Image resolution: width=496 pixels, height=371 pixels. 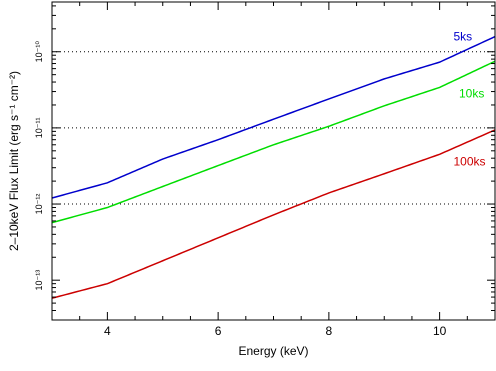 What do you see at coordinates (462, 37) in the screenshot?
I see `series-label-5ks: 5ks` at bounding box center [462, 37].